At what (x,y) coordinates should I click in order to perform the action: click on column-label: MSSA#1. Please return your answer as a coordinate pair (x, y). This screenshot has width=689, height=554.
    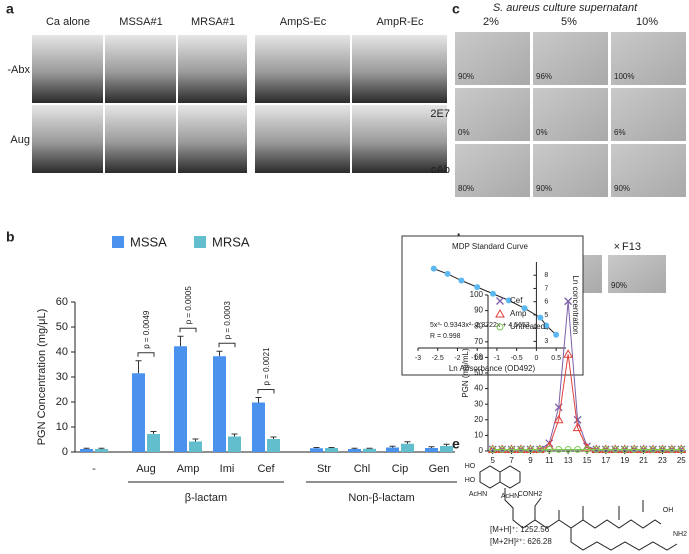
    Looking at the image, I should click on (140, 22).